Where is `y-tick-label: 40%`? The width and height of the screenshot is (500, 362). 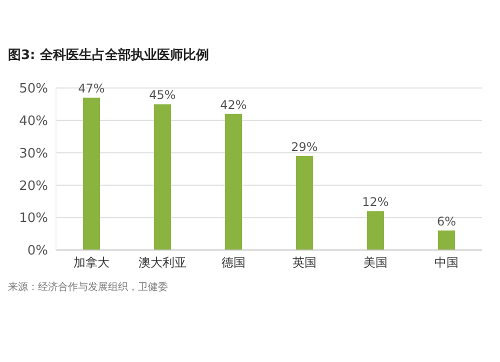 y-tick-label: 40% is located at coordinates (33, 122).